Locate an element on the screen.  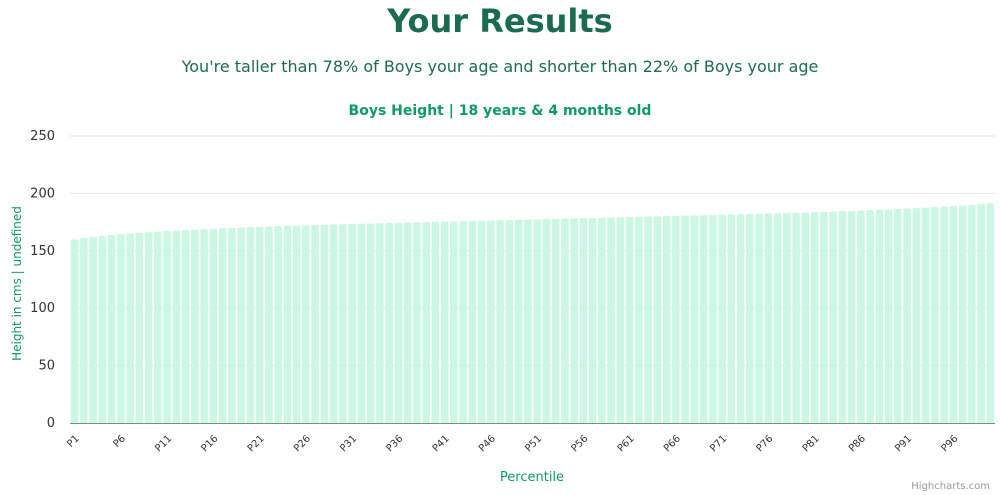
x-tick-label: P1 is located at coordinates (73, 441).